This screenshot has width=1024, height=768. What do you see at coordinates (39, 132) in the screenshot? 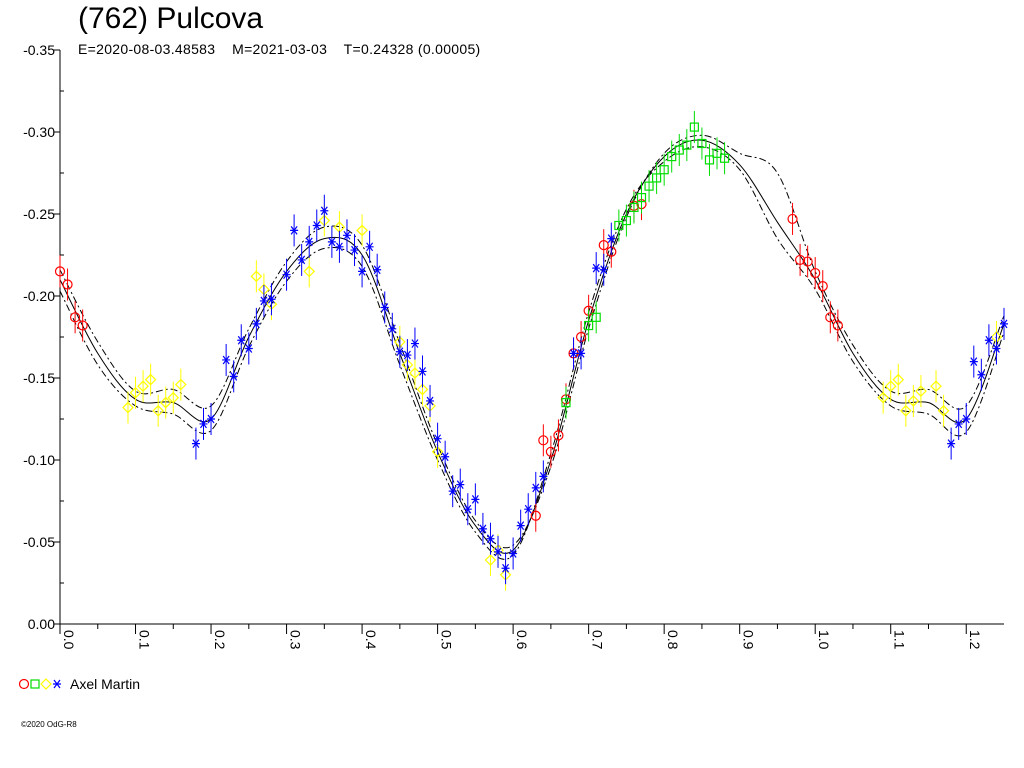
I see `y-tick-label: -0.30` at bounding box center [39, 132].